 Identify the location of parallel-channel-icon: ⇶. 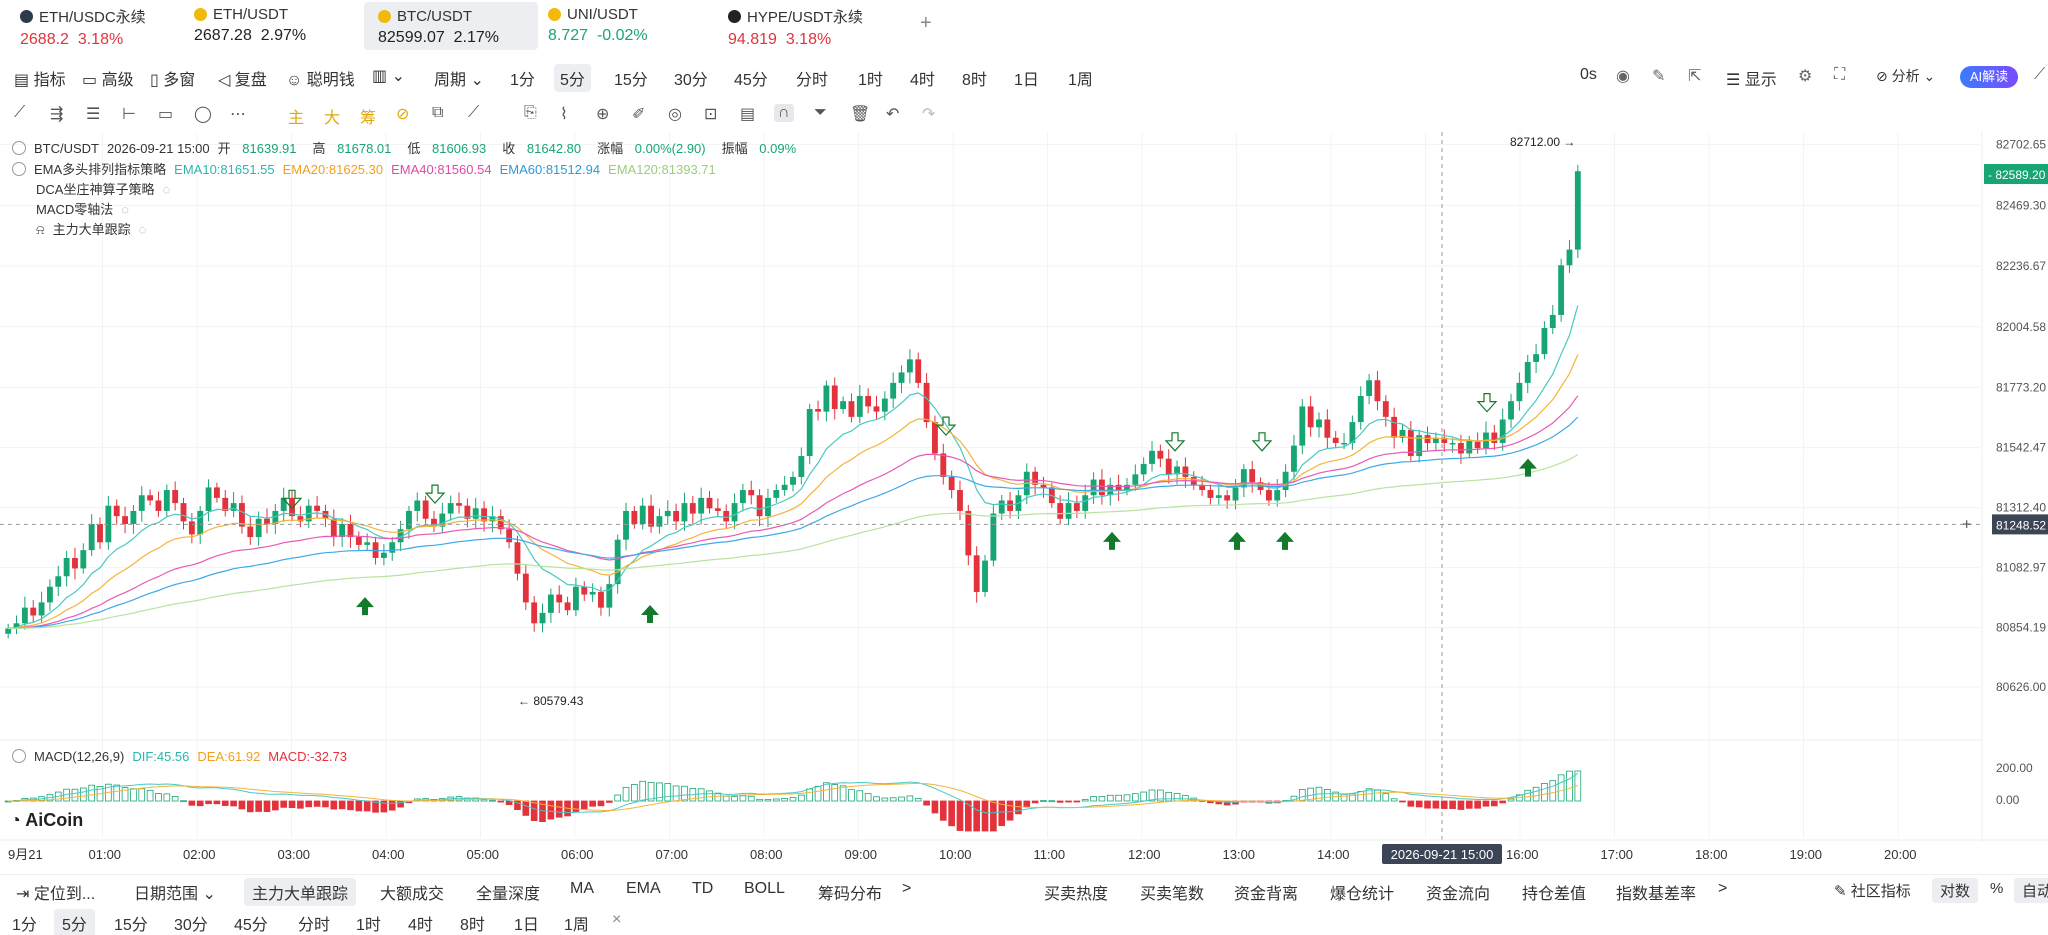
(57, 114).